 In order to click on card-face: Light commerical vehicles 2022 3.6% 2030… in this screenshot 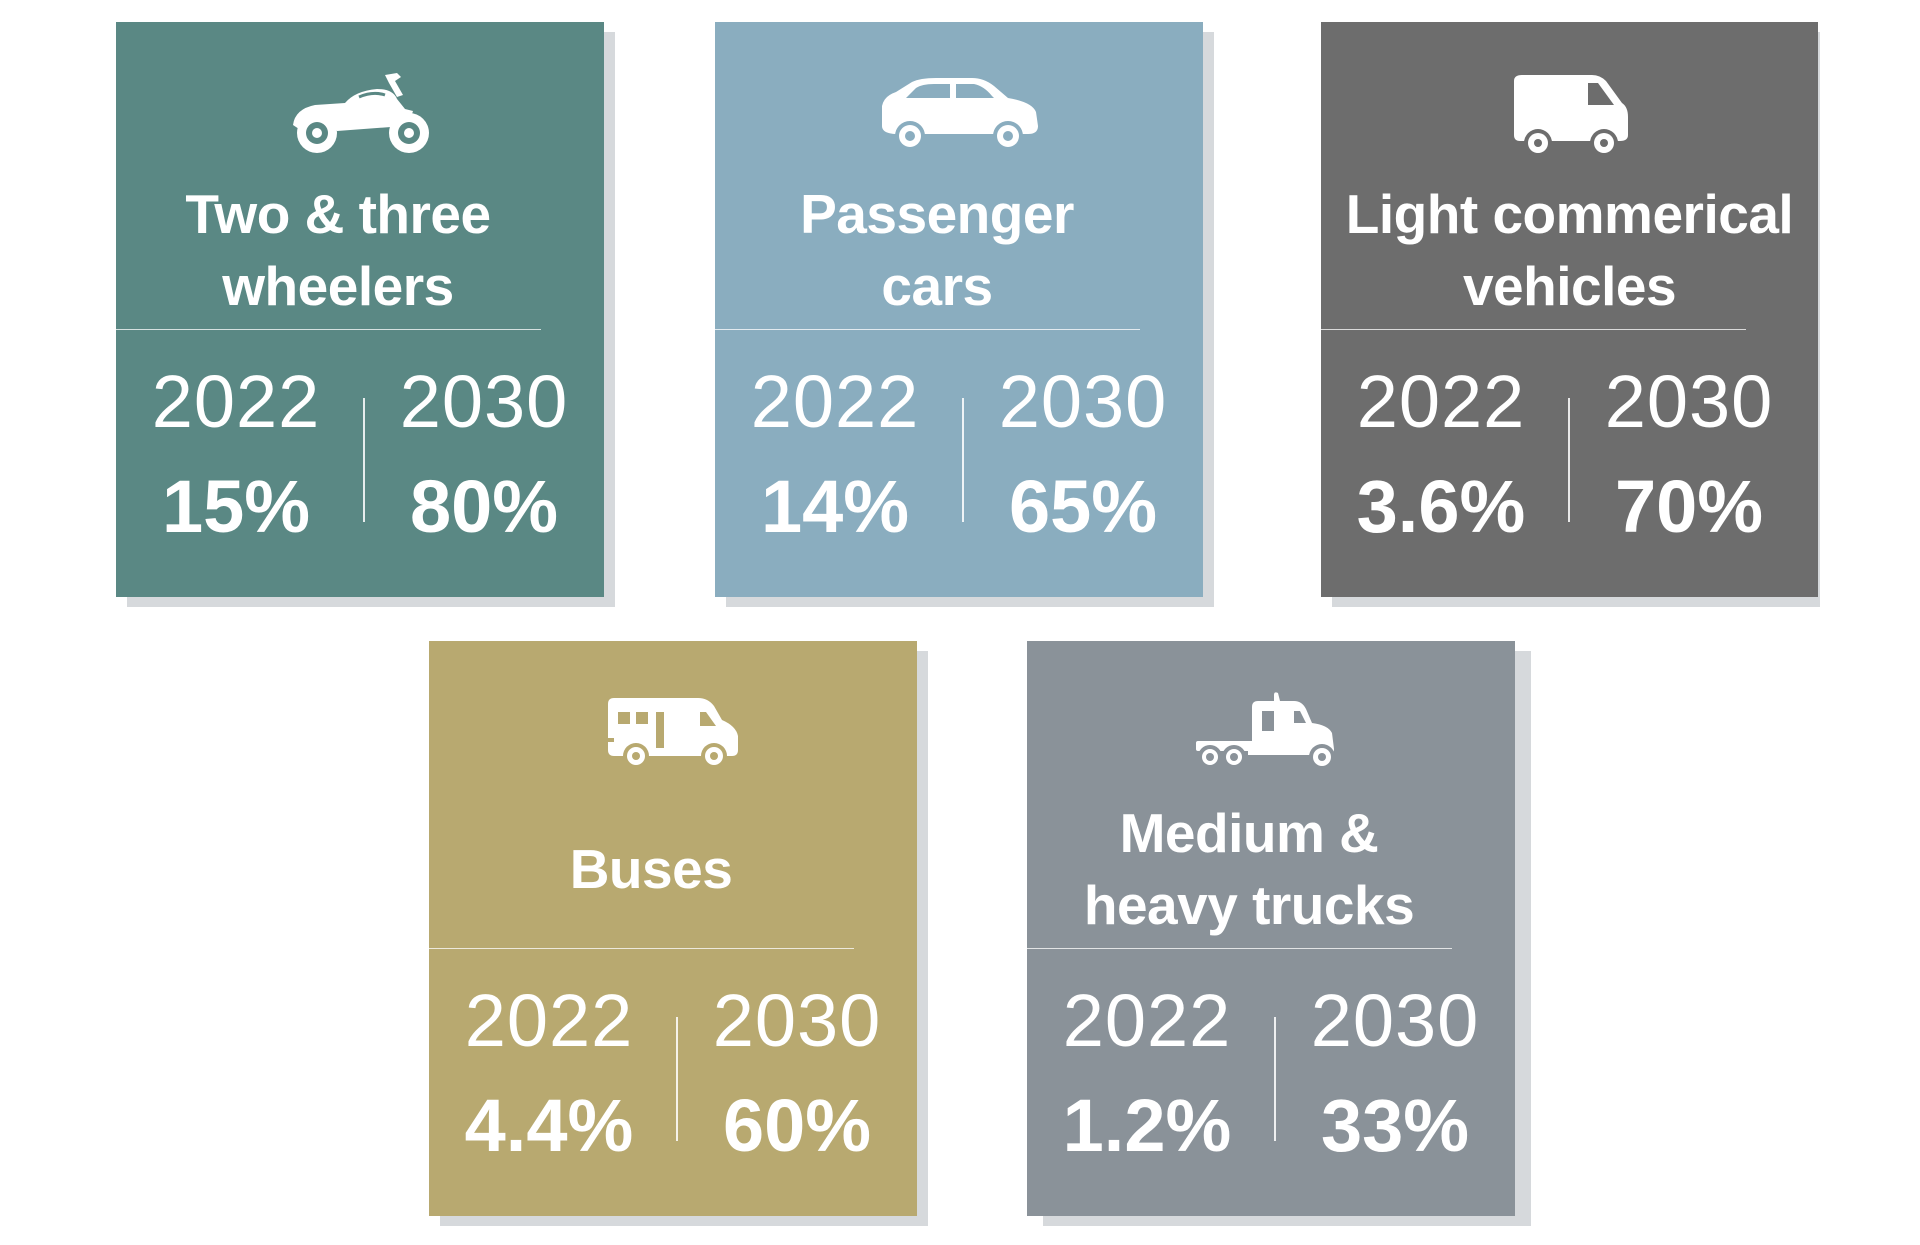, I will do `click(1569, 309)`.